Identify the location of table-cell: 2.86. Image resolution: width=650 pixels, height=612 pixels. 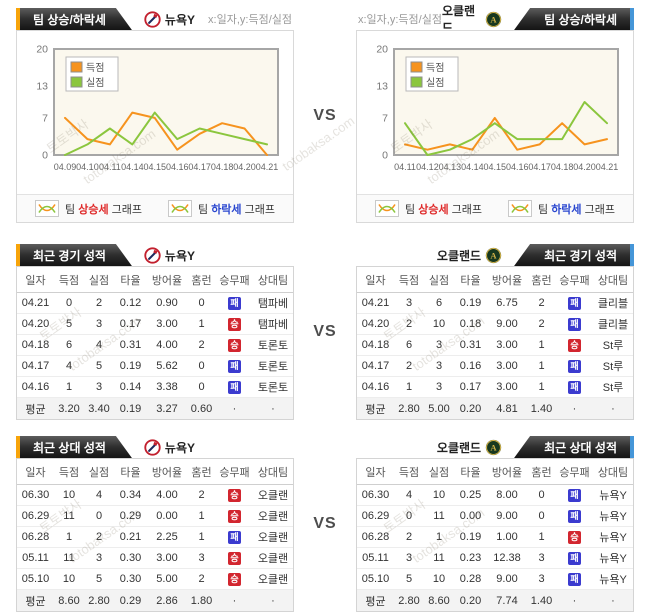
(167, 600).